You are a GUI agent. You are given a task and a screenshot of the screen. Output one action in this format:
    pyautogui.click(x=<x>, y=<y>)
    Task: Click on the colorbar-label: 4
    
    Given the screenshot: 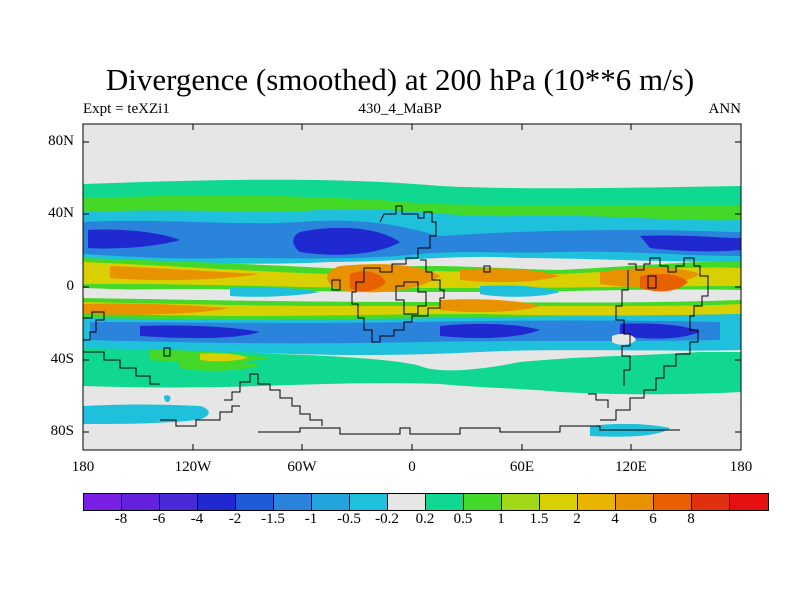 What is the action you would take?
    pyautogui.click(x=615, y=519)
    